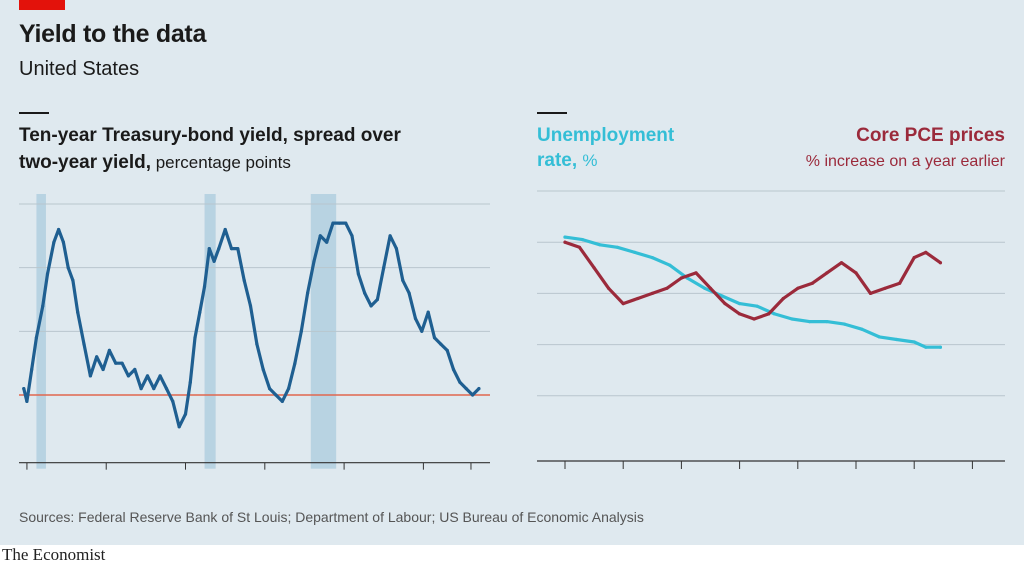 Image resolution: width=1024 pixels, height=569 pixels. I want to click on economist-red-tag, so click(42, 5).